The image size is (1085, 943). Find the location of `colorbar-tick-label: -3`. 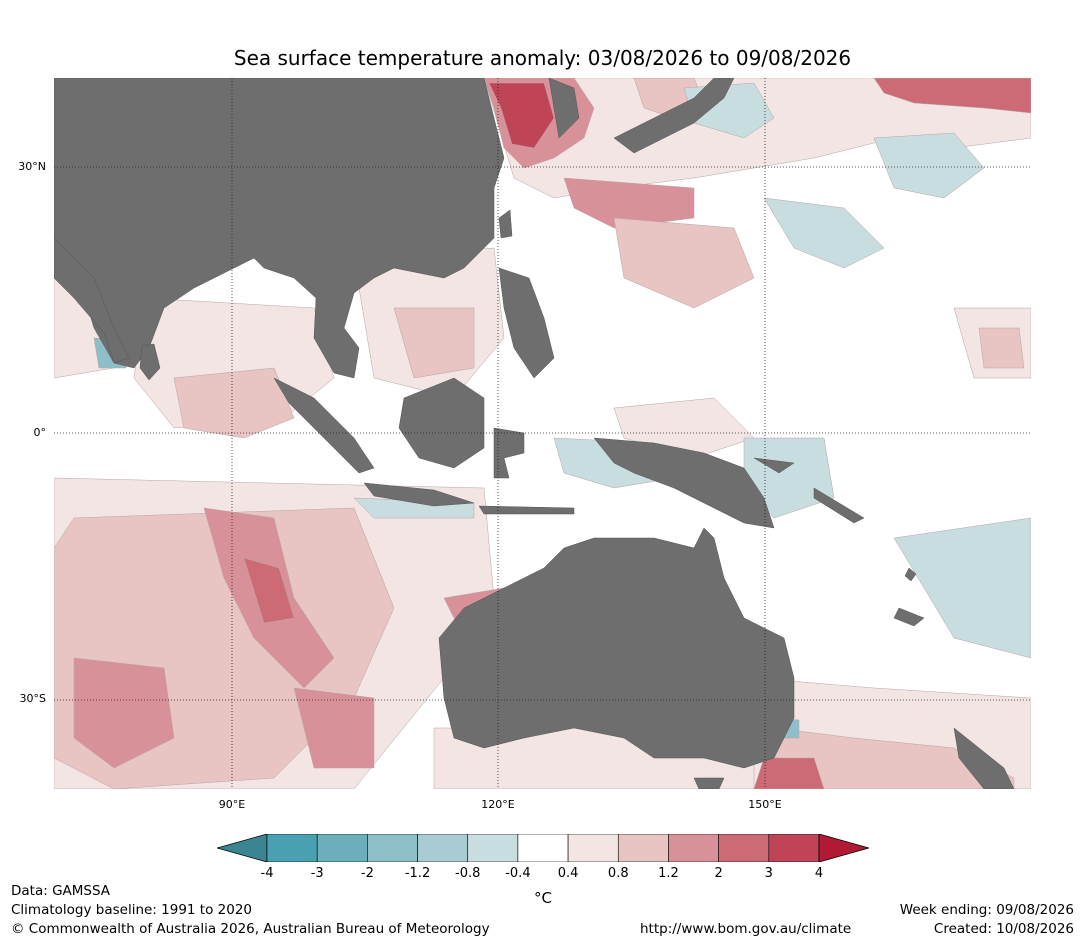

colorbar-tick-label: -3 is located at coordinates (317, 873).